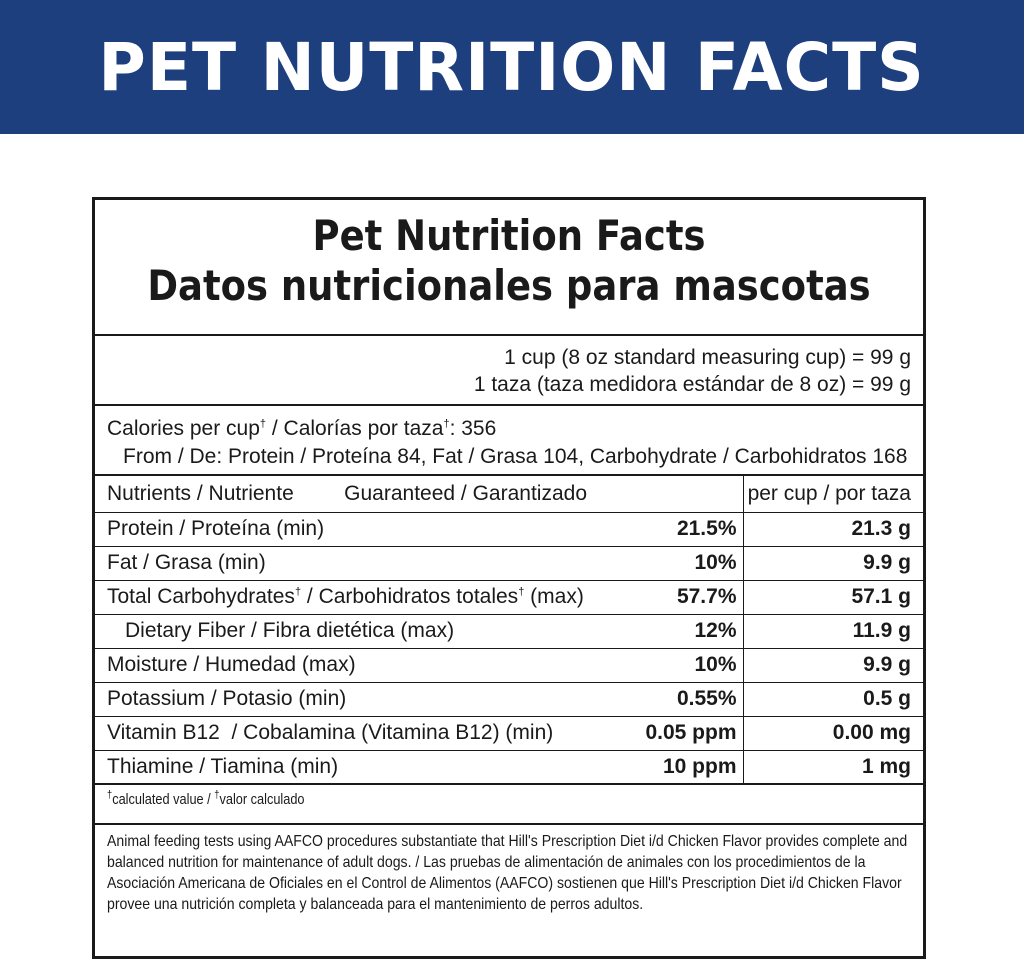 This screenshot has height=965, width=1024. I want to click on nutrient-name: Moisture / Humedad (max), so click(344, 665).